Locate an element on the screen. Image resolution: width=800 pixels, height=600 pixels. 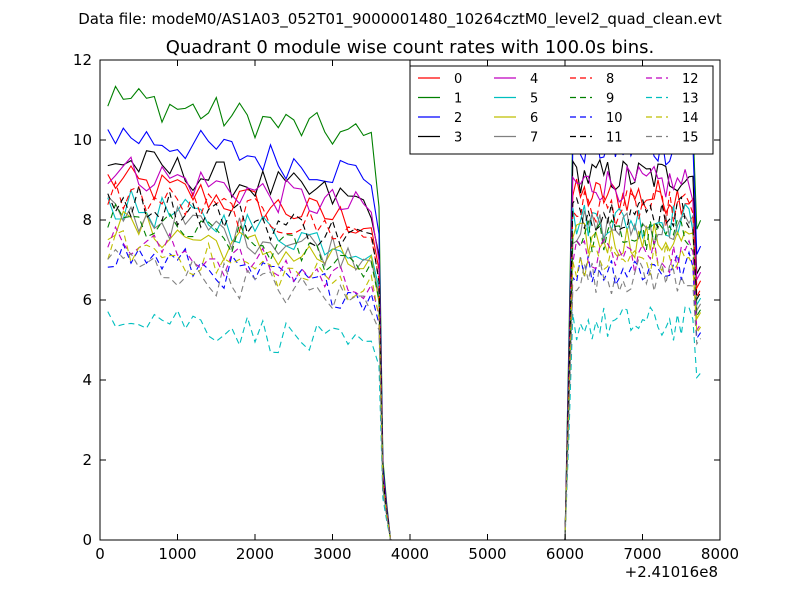
legend-label-5: 5 is located at coordinates (534, 99).